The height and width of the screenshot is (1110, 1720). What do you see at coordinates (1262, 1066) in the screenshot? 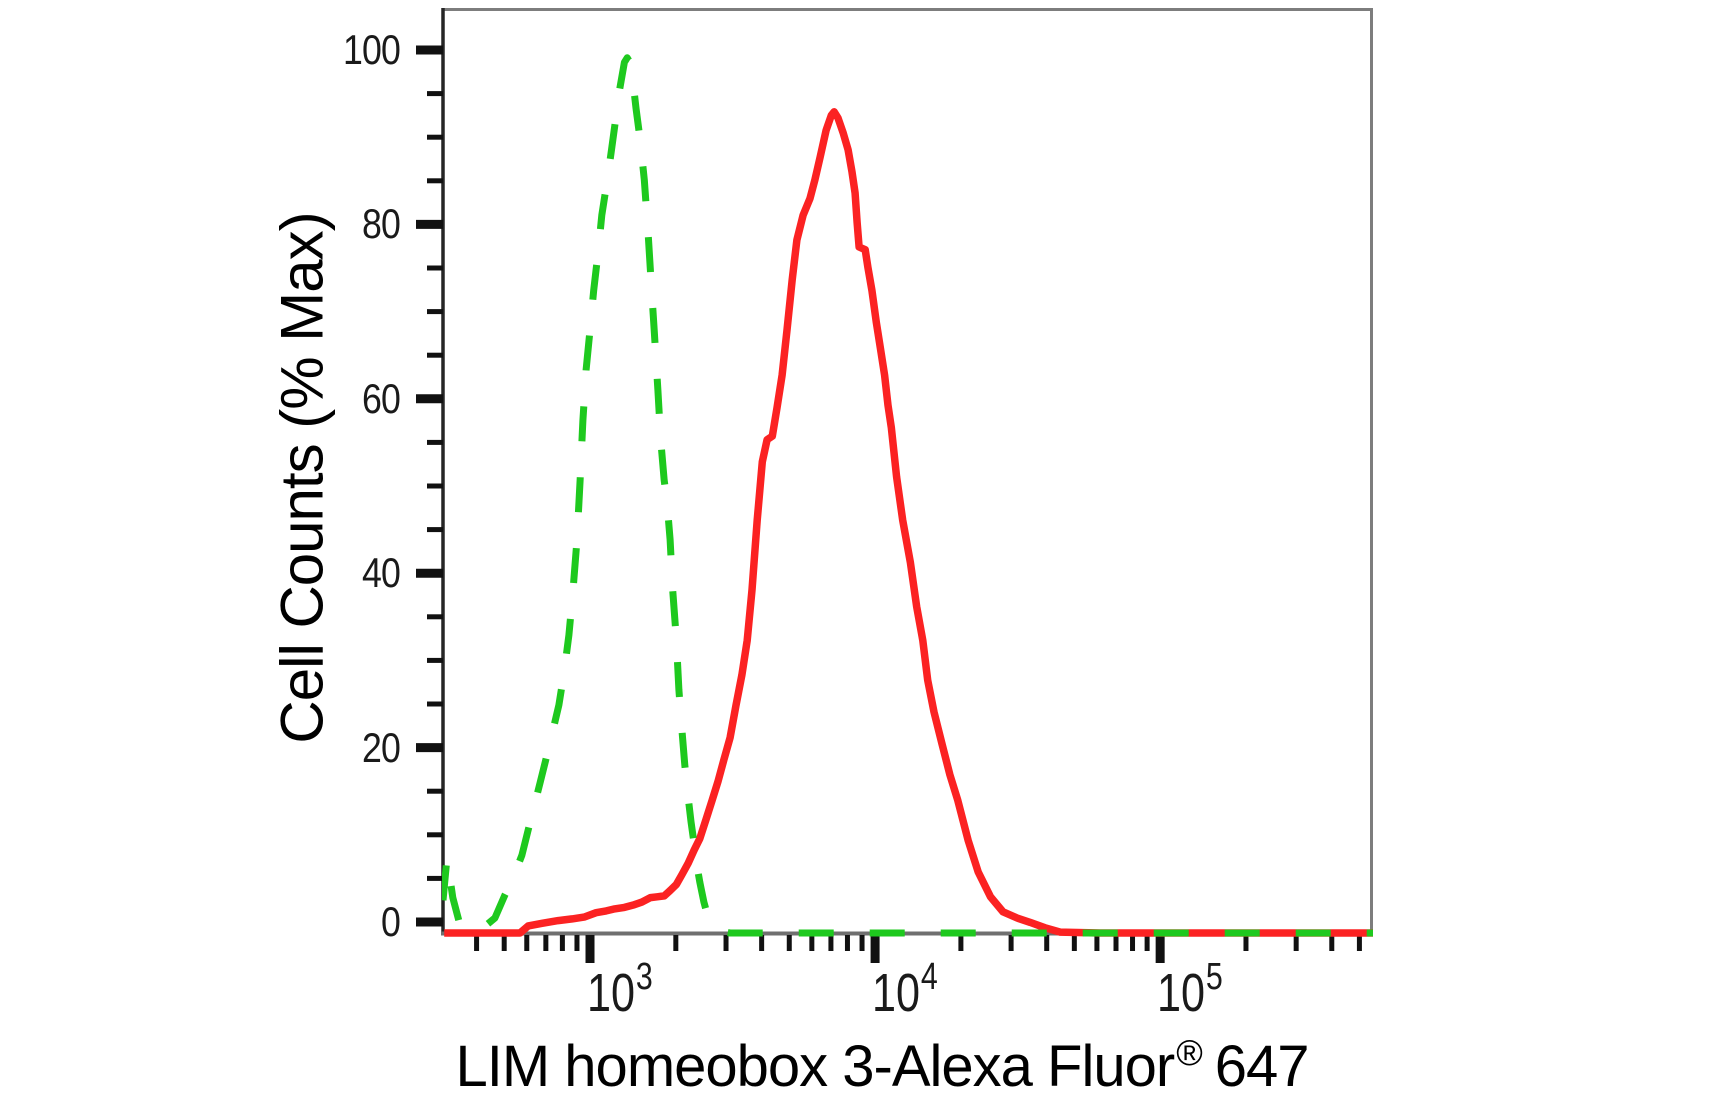
I see `x-axis-title-suffix: 647` at bounding box center [1262, 1066].